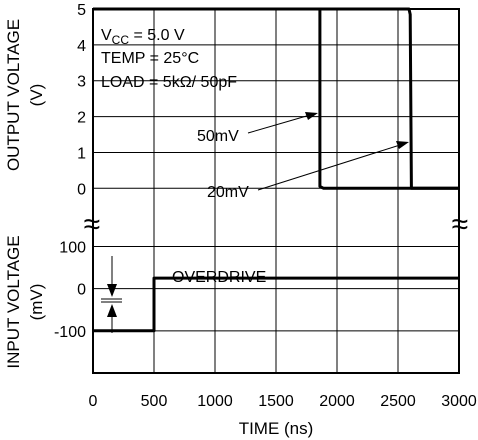 This screenshot has width=478, height=440. Describe the element at coordinates (81, 118) in the screenshot. I see `output-y-tick-label: 2` at that location.